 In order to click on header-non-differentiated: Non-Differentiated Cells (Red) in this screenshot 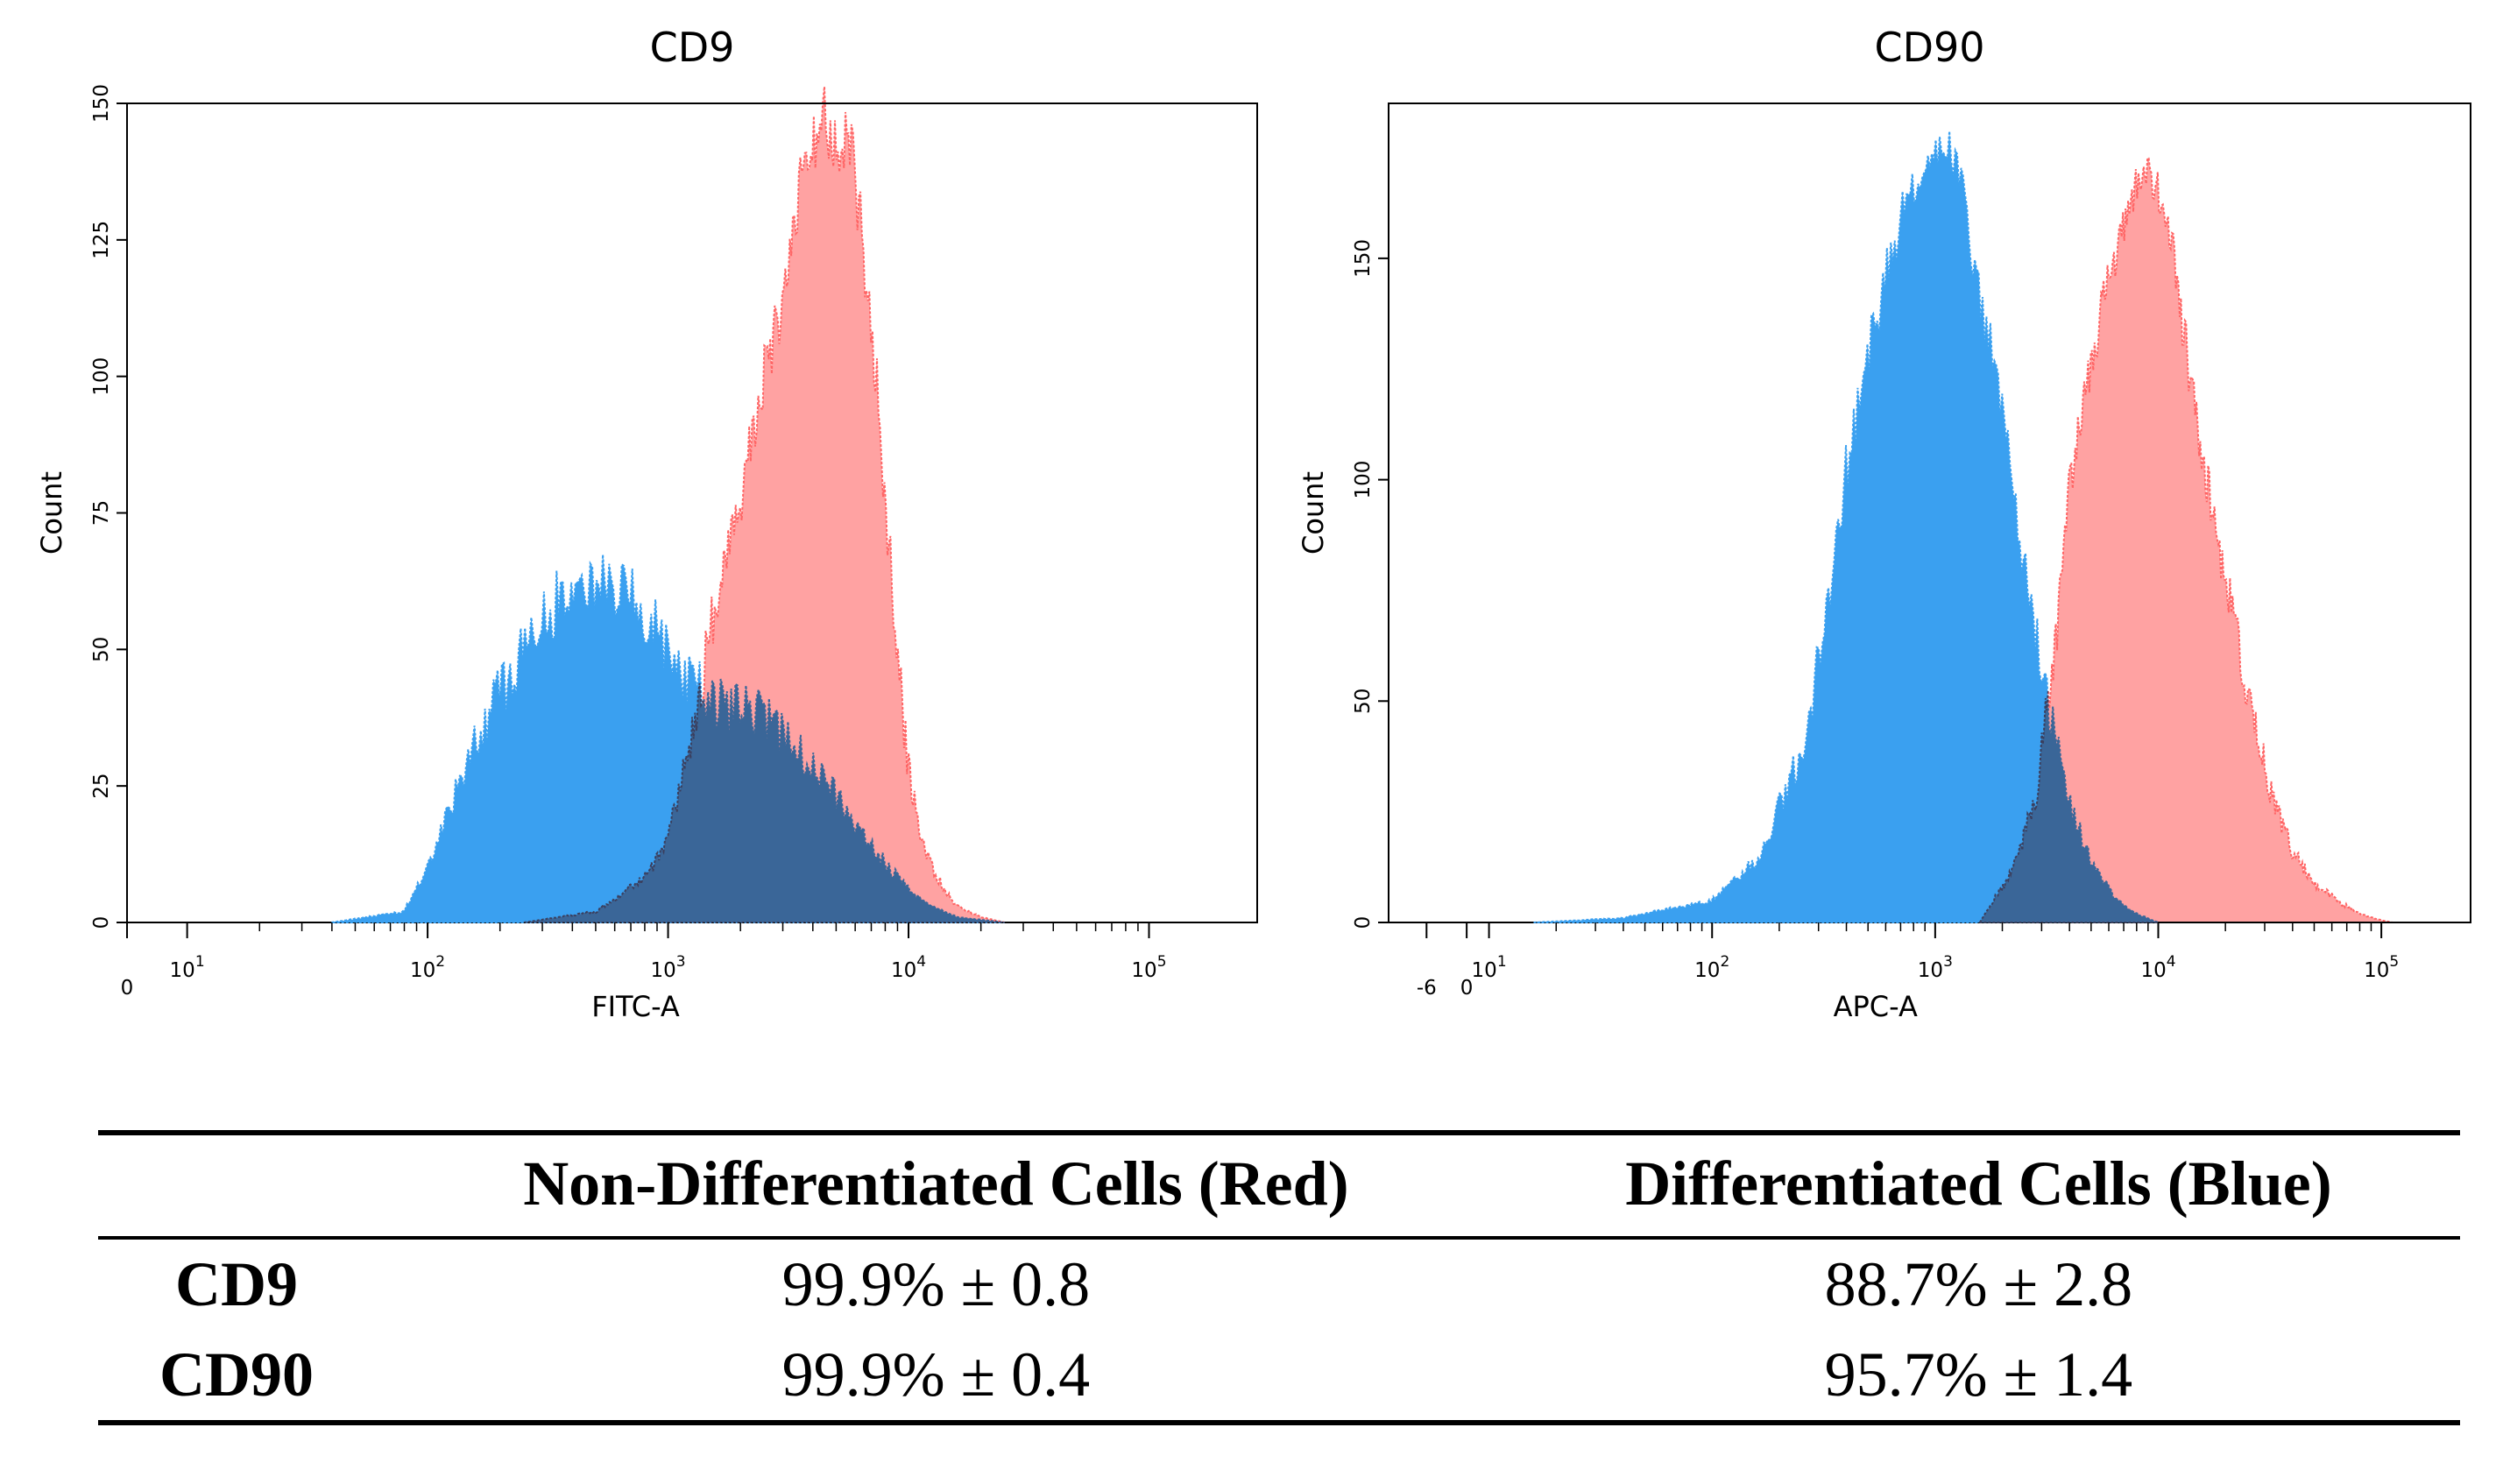, I will do `click(936, 1183)`.